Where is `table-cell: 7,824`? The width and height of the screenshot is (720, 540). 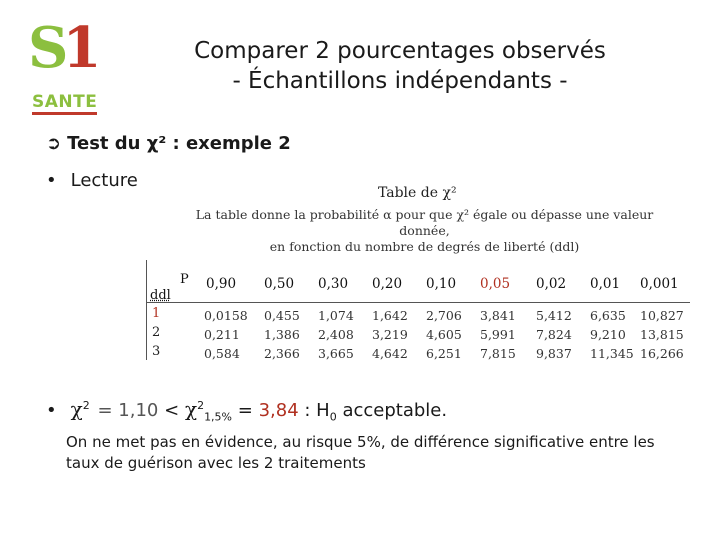 table-cell: 7,824 is located at coordinates (554, 334).